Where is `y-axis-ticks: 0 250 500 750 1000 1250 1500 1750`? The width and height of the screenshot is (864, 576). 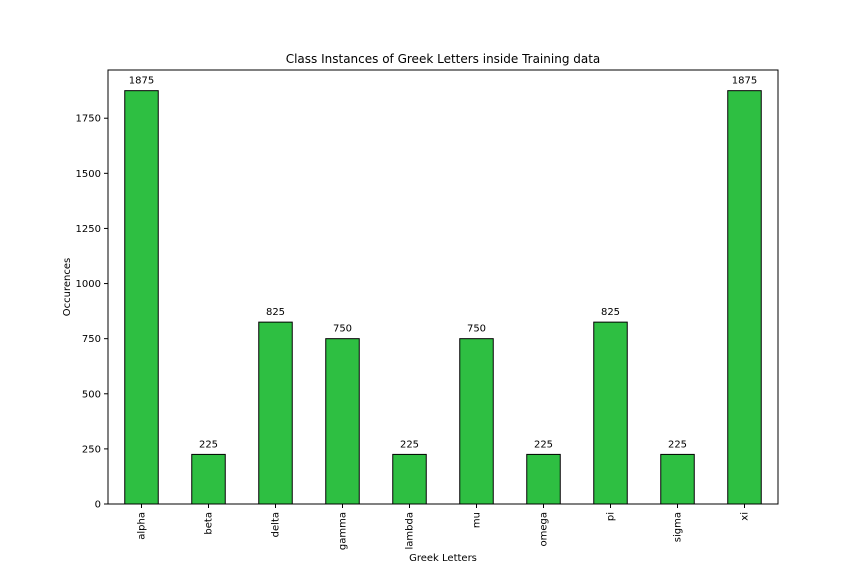
y-axis-ticks: 0 250 500 750 1000 1250 1500 1750 is located at coordinates (92, 312).